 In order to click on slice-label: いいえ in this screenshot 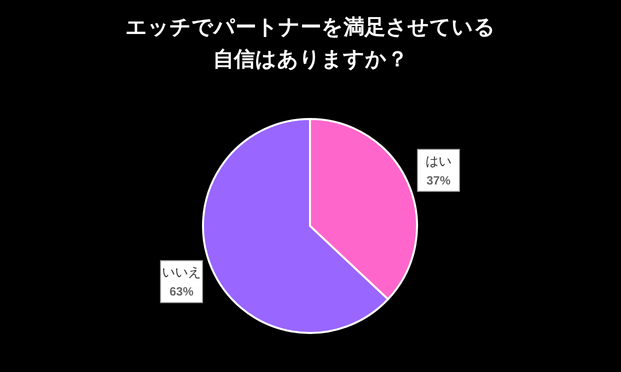, I will do `click(182, 273)`.